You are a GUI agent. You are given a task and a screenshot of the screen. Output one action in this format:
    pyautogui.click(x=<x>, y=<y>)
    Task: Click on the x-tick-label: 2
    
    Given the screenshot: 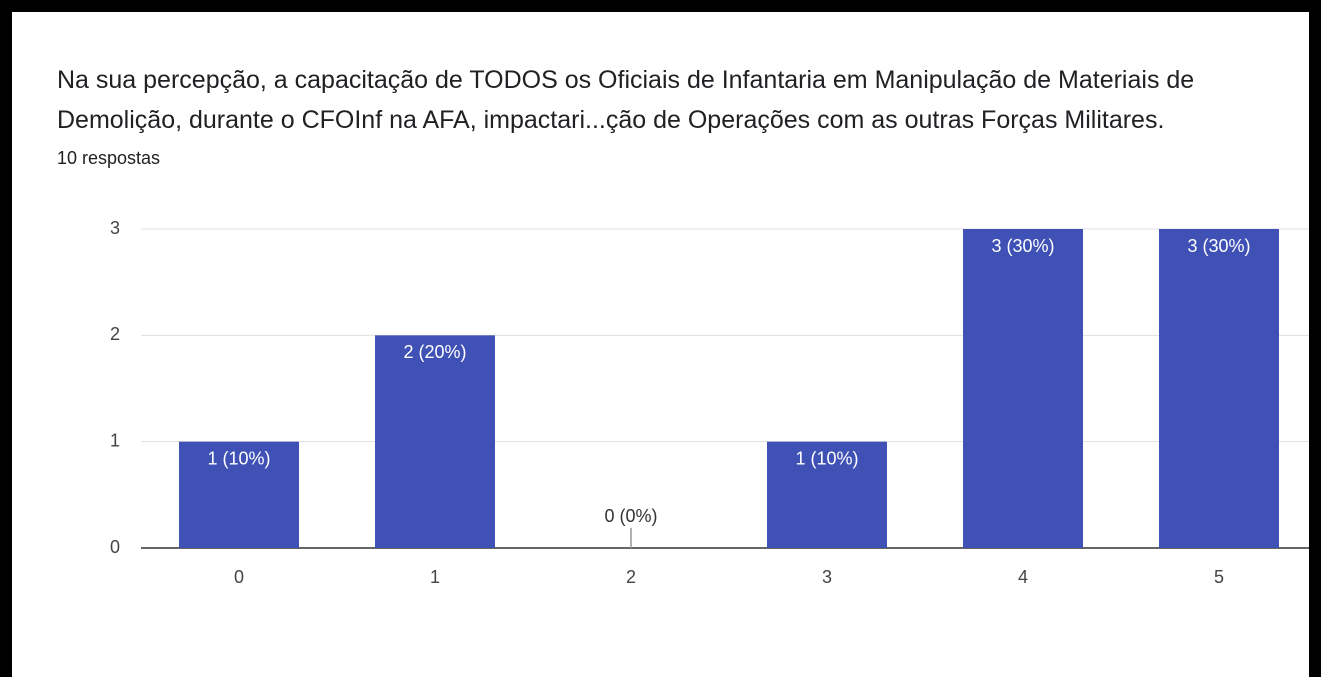 What is the action you would take?
    pyautogui.click(x=631, y=577)
    